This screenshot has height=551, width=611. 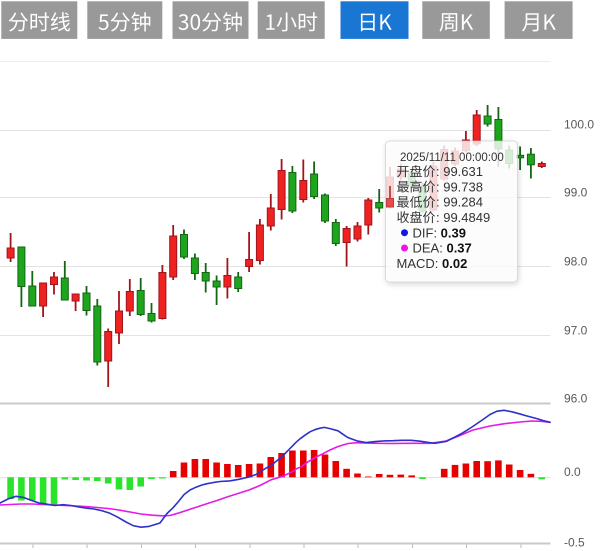 I want to click on svg-text: 99.0, so click(x=576, y=192).